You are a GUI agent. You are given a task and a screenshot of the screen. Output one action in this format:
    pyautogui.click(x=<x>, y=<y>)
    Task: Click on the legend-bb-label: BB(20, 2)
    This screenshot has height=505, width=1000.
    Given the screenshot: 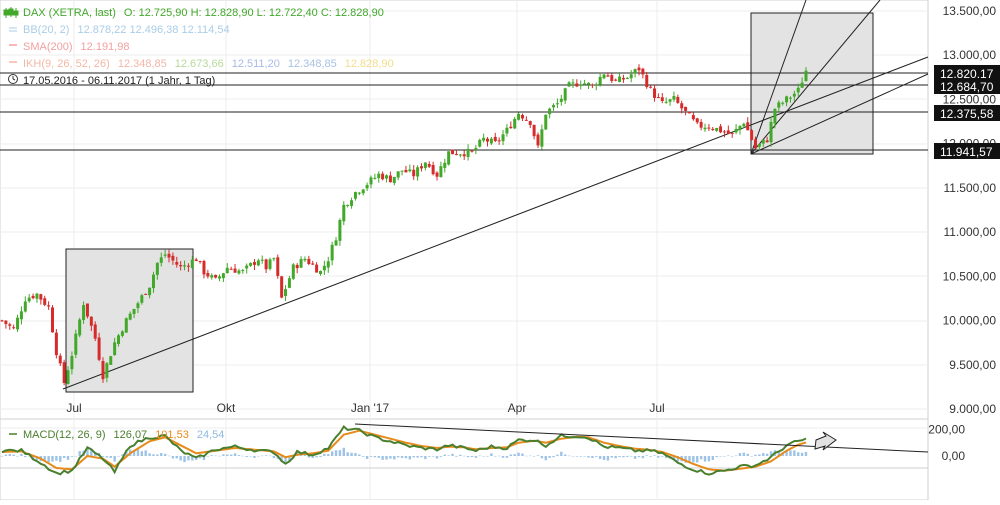 What is the action you would take?
    pyautogui.click(x=46, y=30)
    